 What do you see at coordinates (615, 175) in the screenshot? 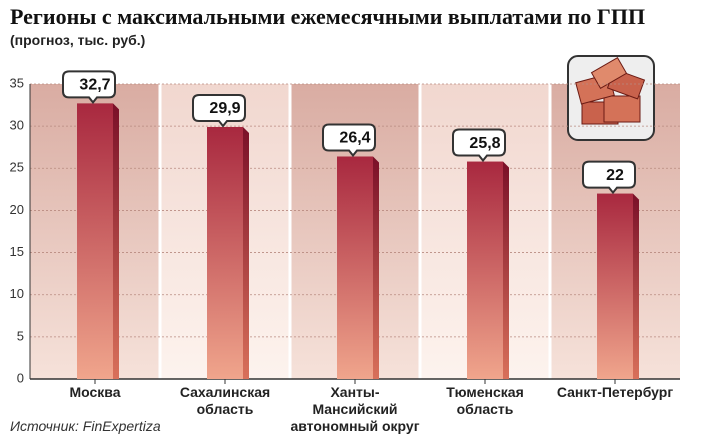
I see `value-label: 22` at bounding box center [615, 175].